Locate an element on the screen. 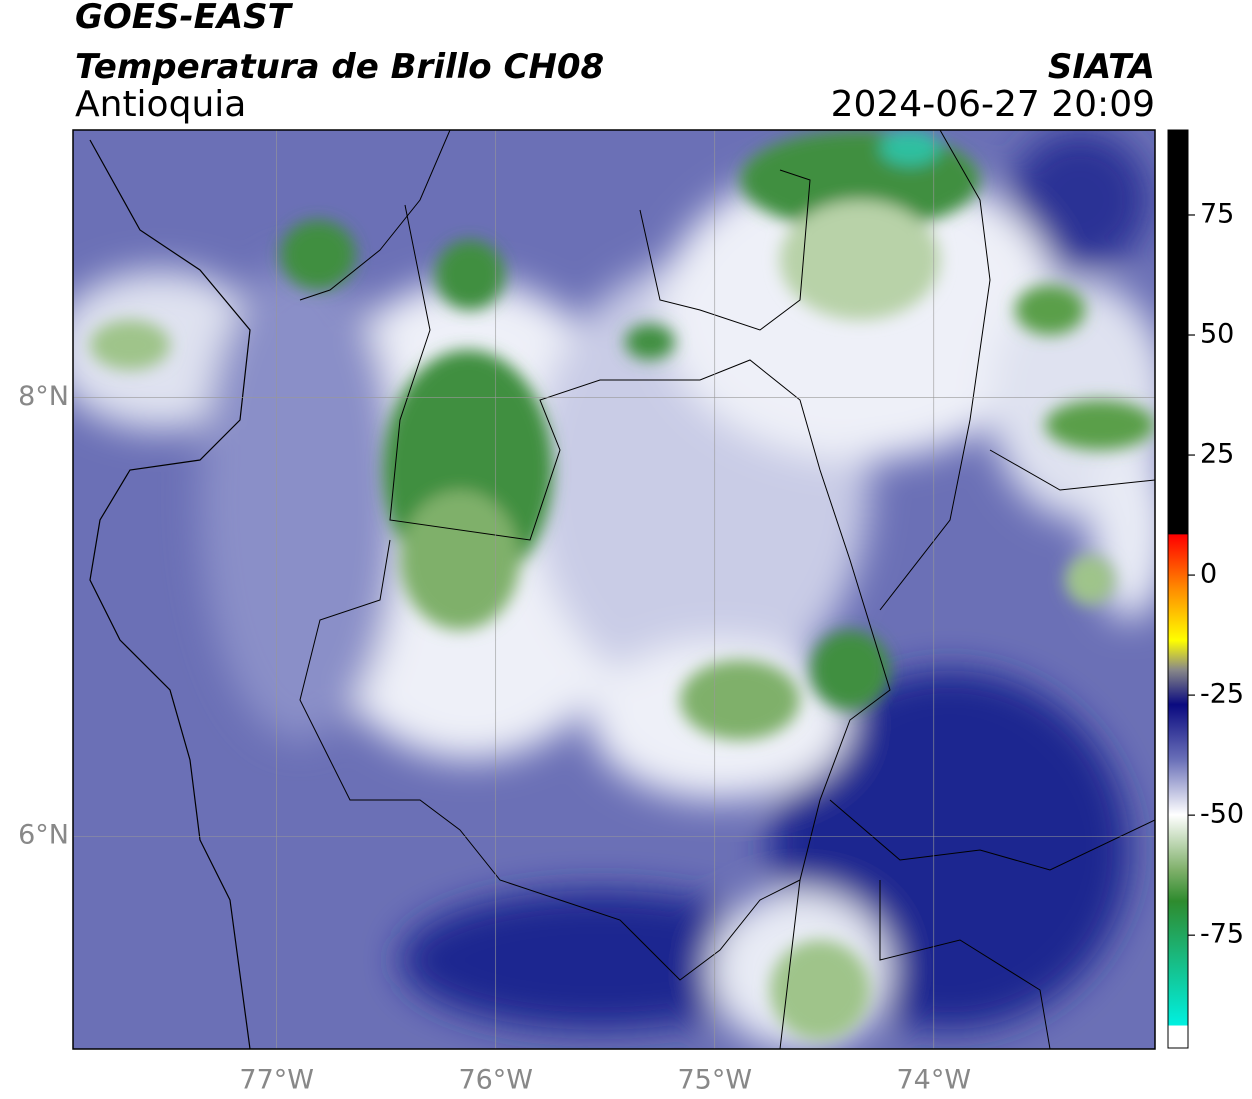 The height and width of the screenshot is (1099, 1252). y-tick-label: 6°N is located at coordinates (43, 835).